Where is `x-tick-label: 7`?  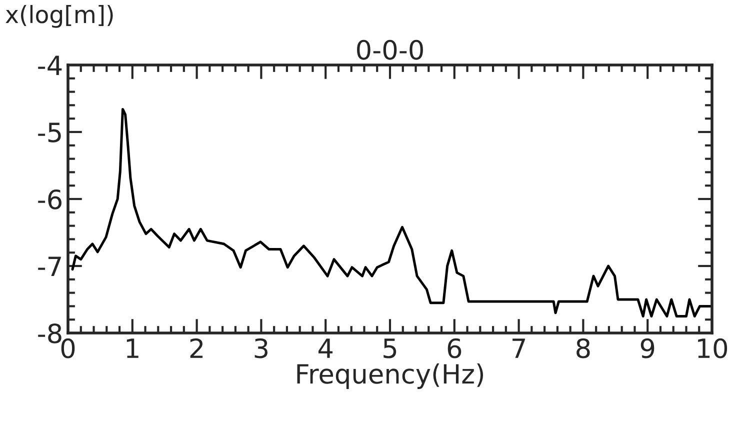
x-tick-label: 7 is located at coordinates (518, 348).